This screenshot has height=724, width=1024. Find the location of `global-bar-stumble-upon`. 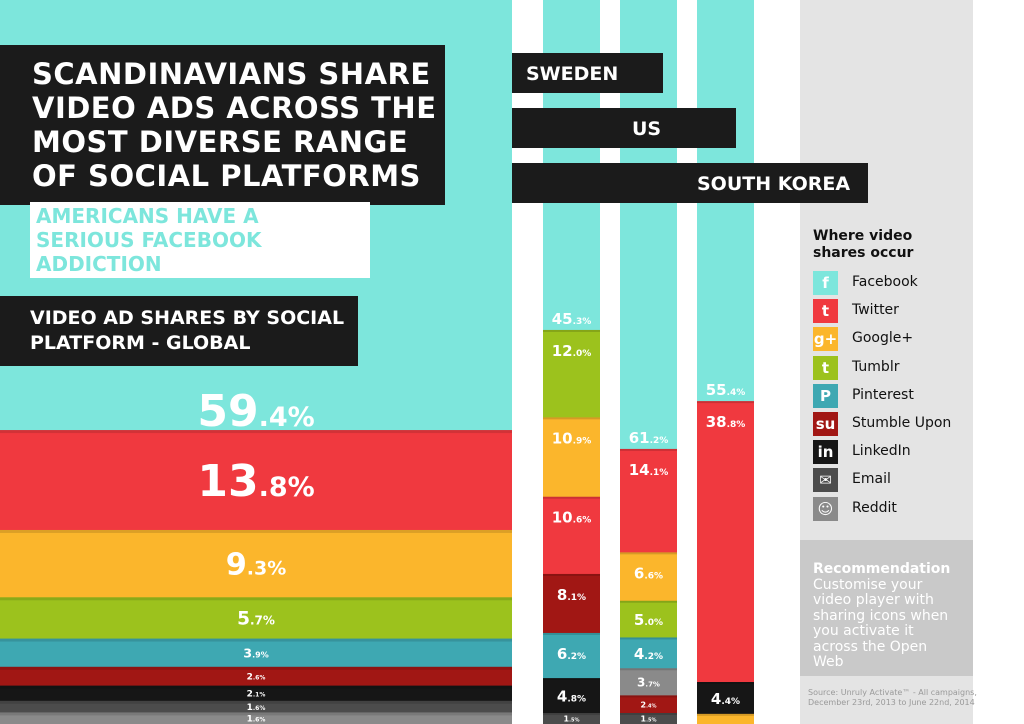

global-bar-stumble-upon is located at coordinates (256, 676).